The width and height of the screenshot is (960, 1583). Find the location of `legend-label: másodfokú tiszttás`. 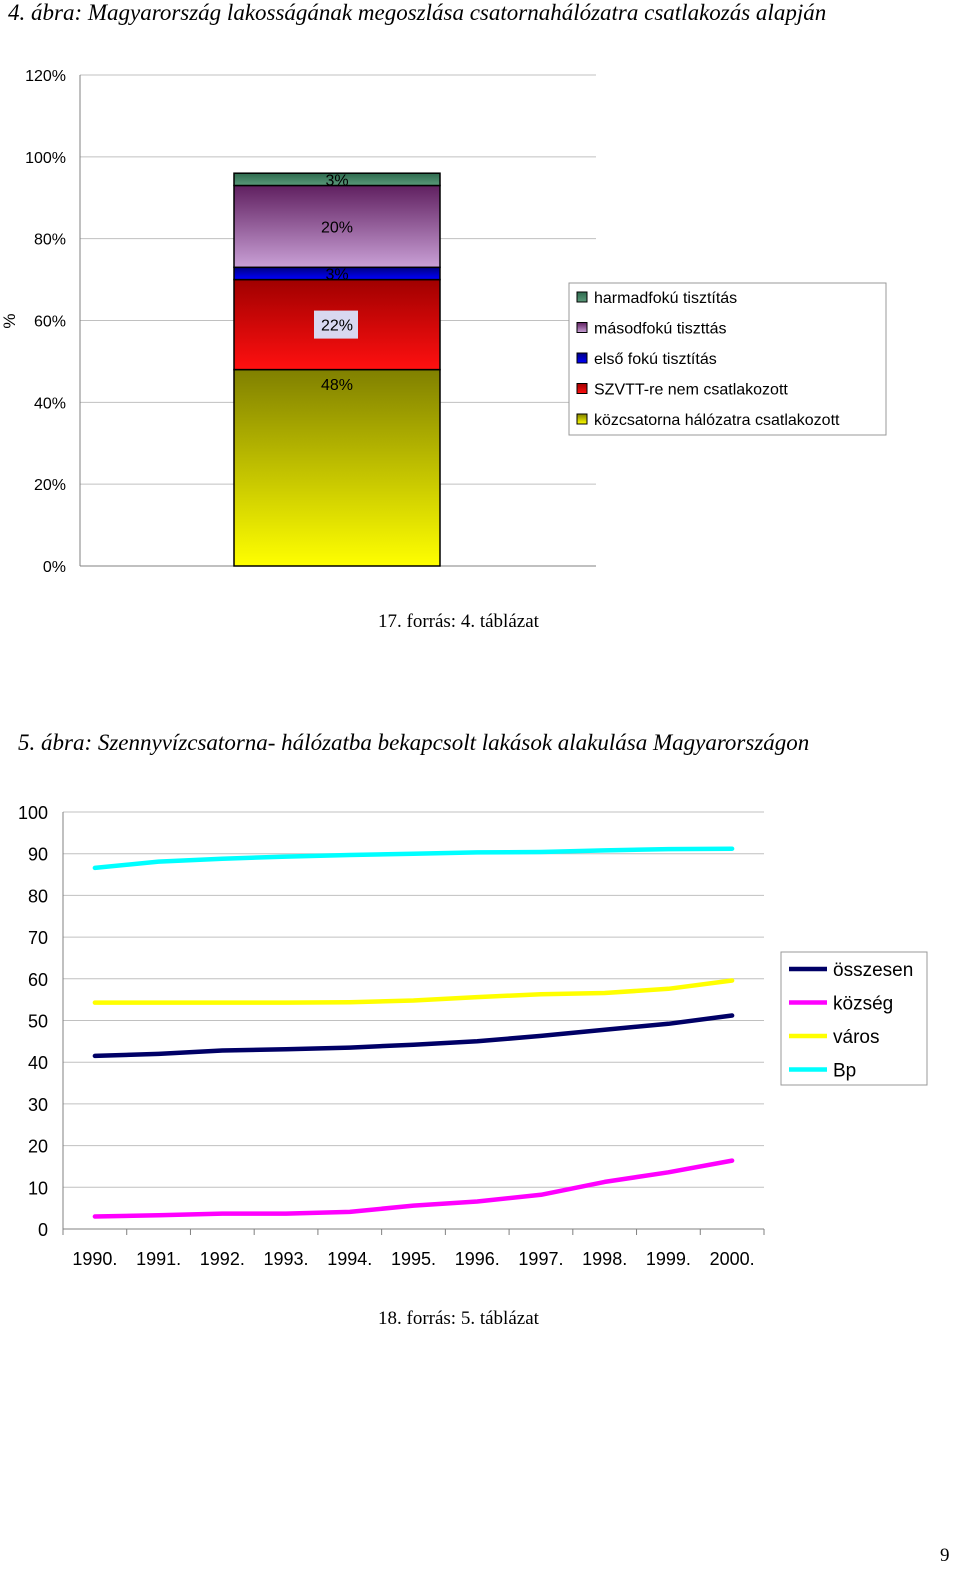

legend-label: másodfokú tiszttás is located at coordinates (660, 329).